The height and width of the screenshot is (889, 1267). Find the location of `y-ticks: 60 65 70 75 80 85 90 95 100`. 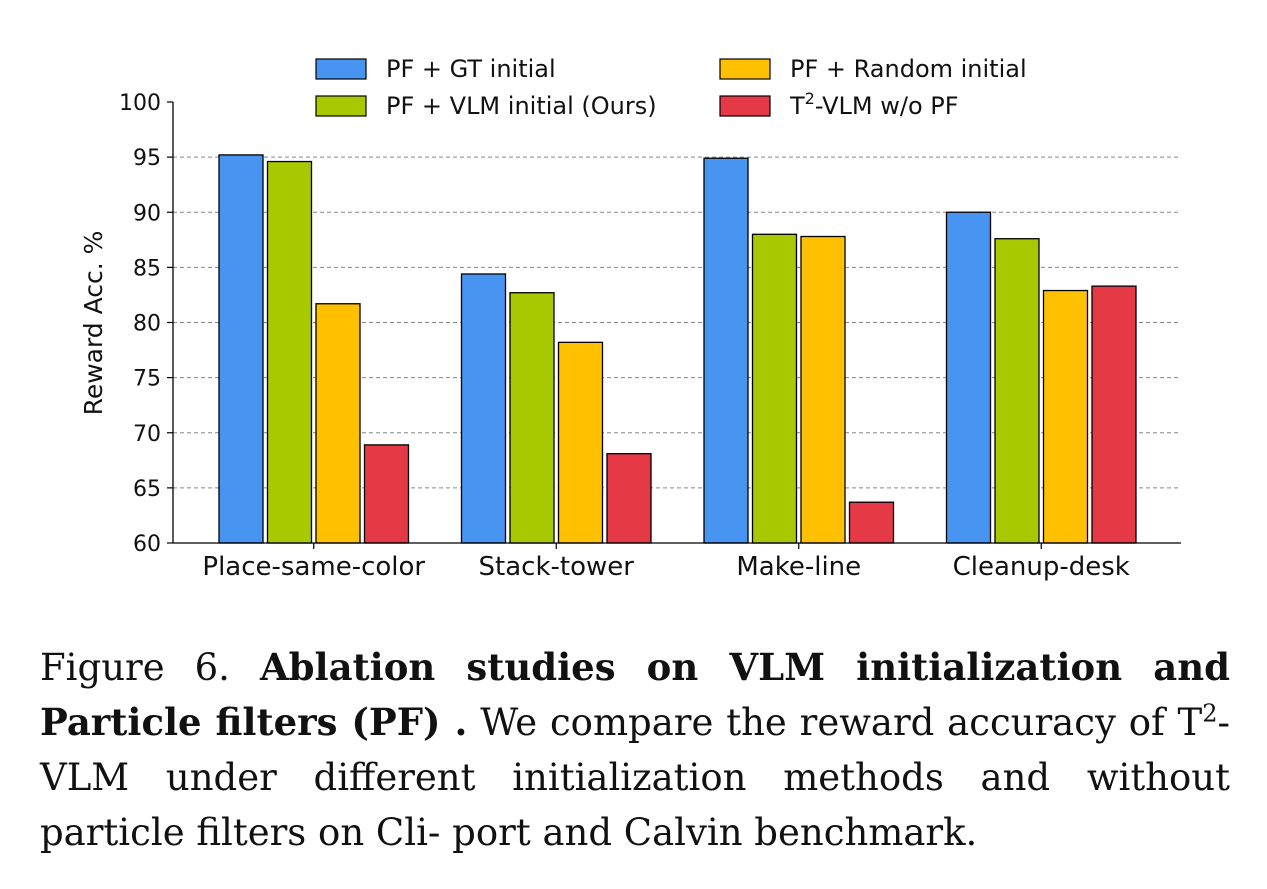

y-ticks: 60 65 70 75 80 85 90 95 100 is located at coordinates (146, 324).